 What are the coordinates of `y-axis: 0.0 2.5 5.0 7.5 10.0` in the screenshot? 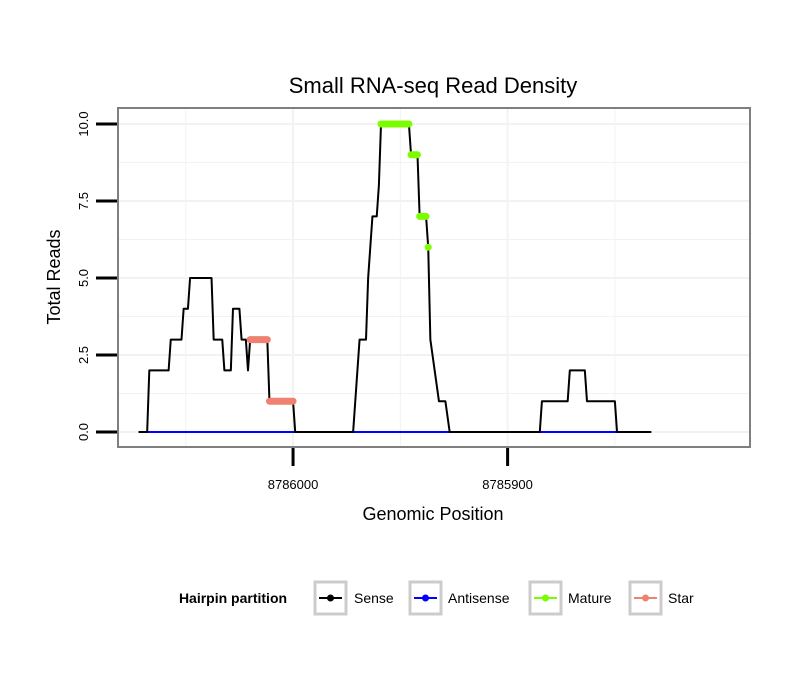 It's located at (96, 276).